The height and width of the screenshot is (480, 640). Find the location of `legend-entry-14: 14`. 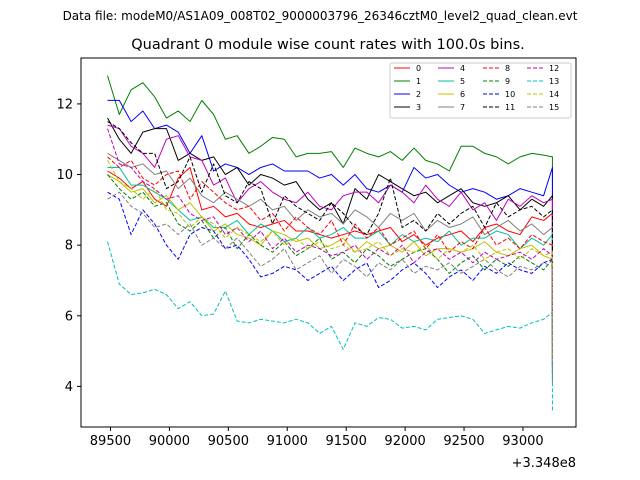

legend-entry-14: 14 is located at coordinates (543, 94).